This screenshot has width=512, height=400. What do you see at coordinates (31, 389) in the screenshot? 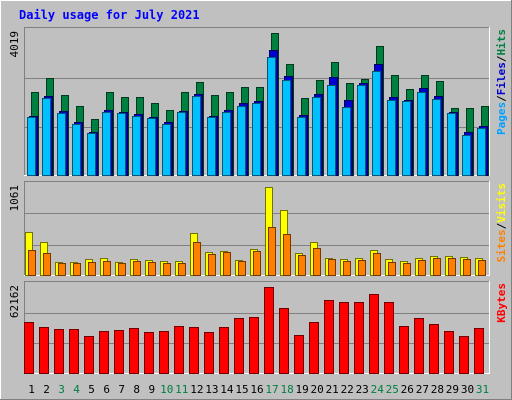
I see `x-tick-label: 1` at bounding box center [31, 389].